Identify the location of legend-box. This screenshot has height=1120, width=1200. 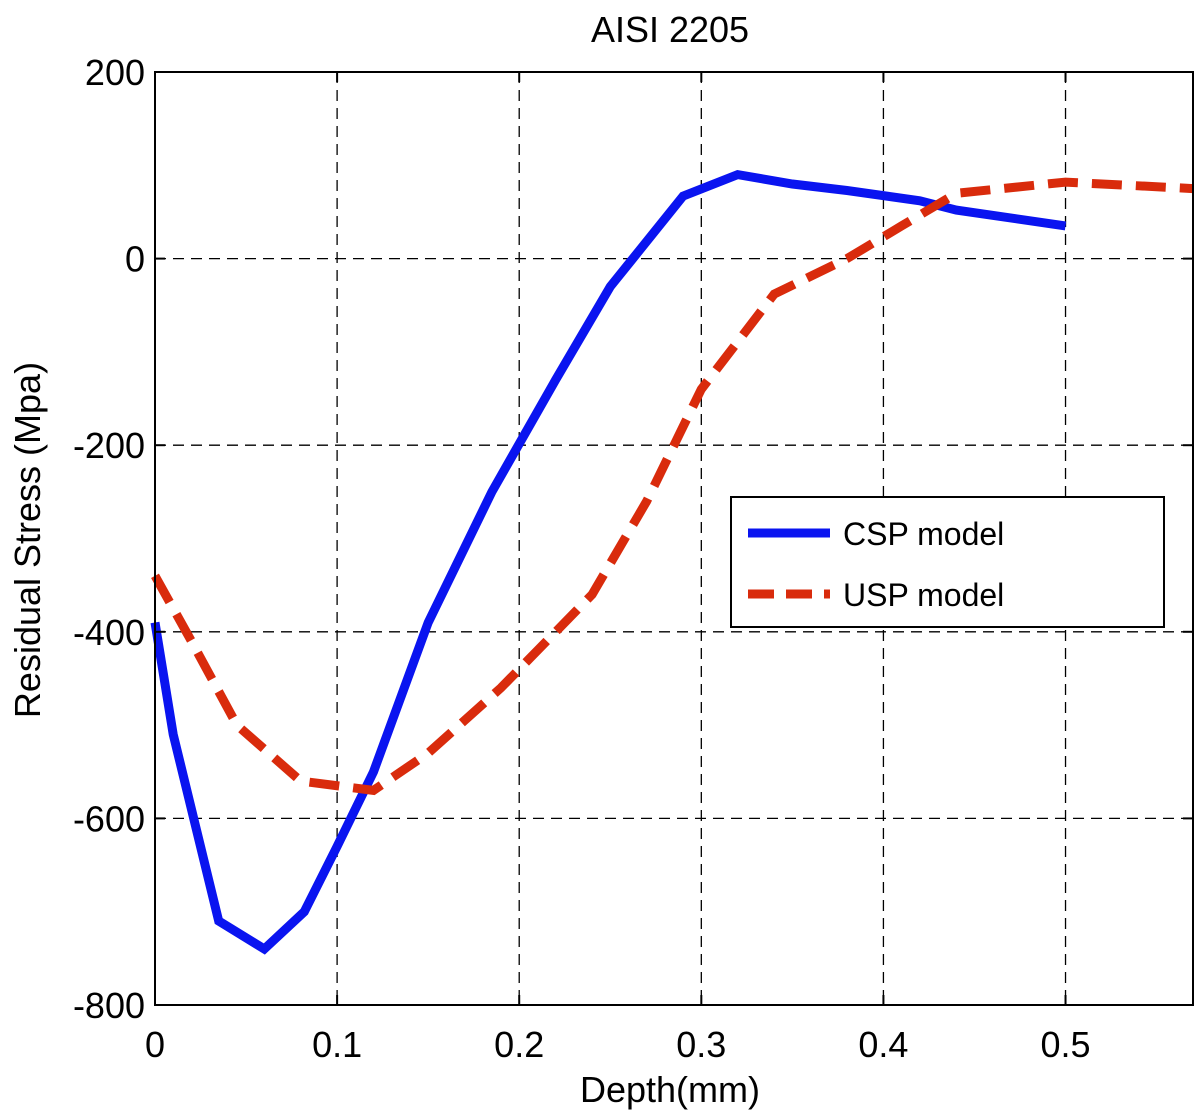
(947, 562).